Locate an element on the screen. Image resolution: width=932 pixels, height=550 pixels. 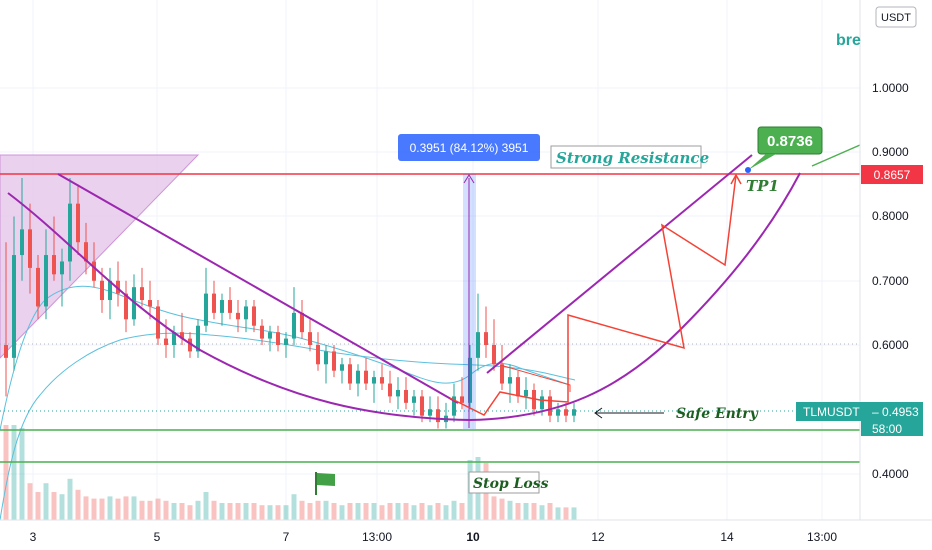
target-callout is located at coordinates (784, 149).